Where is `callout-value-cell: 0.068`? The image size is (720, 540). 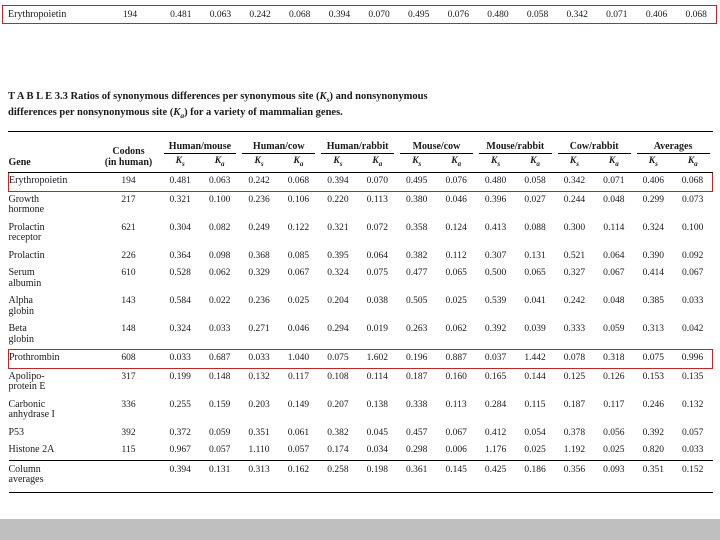 callout-value-cell: 0.068 is located at coordinates (300, 14).